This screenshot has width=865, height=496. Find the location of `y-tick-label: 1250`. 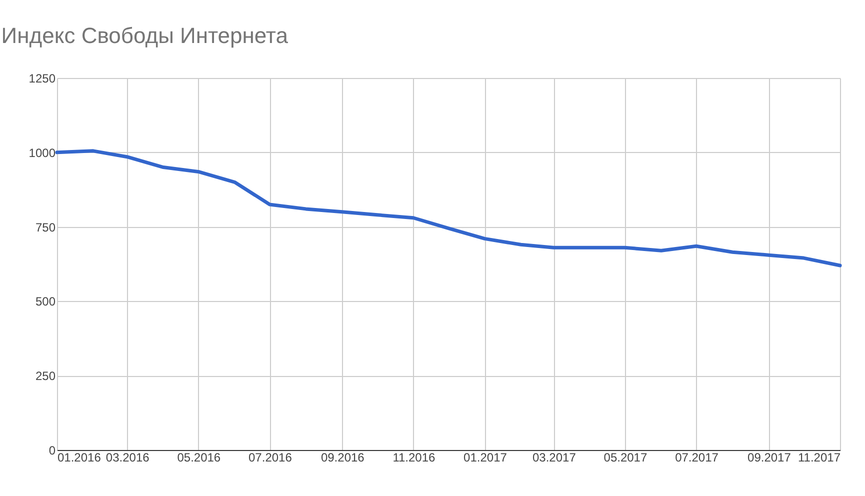

y-tick-label: 1250 is located at coordinates (42, 79).